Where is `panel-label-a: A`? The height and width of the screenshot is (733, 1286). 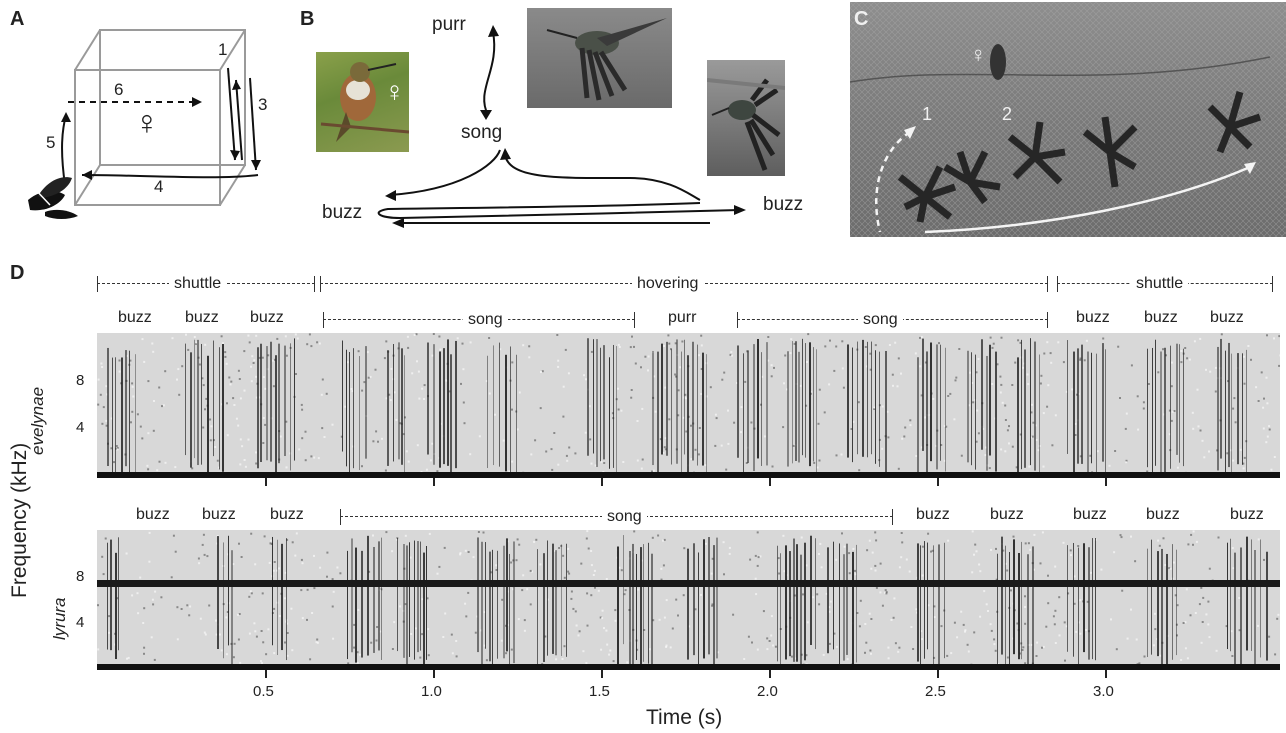
panel-label-a: A is located at coordinates (17, 19).